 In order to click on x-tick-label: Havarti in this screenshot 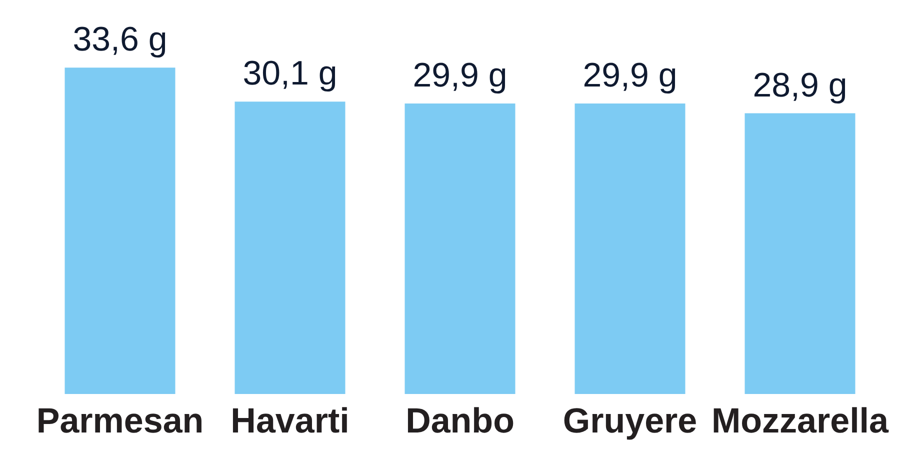, I will do `click(290, 421)`.